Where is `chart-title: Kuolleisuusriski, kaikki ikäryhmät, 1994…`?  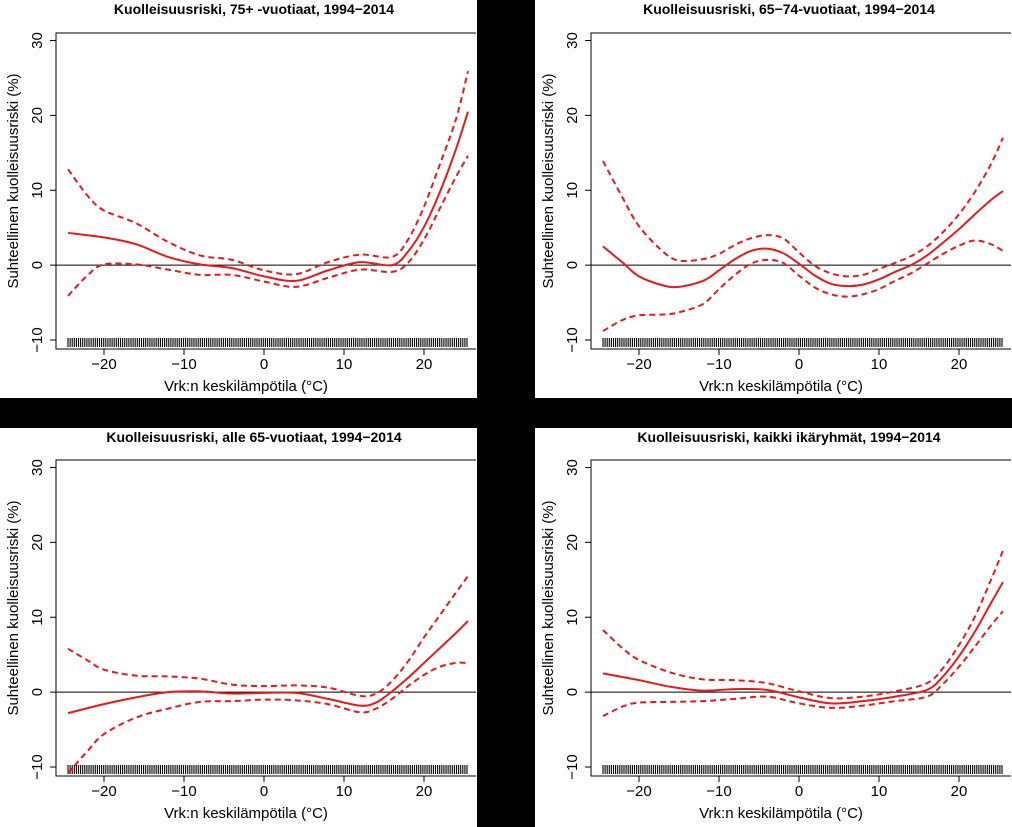 chart-title: Kuolleisuusriski, kaikki ikäryhmät, 1994… is located at coordinates (788, 437).